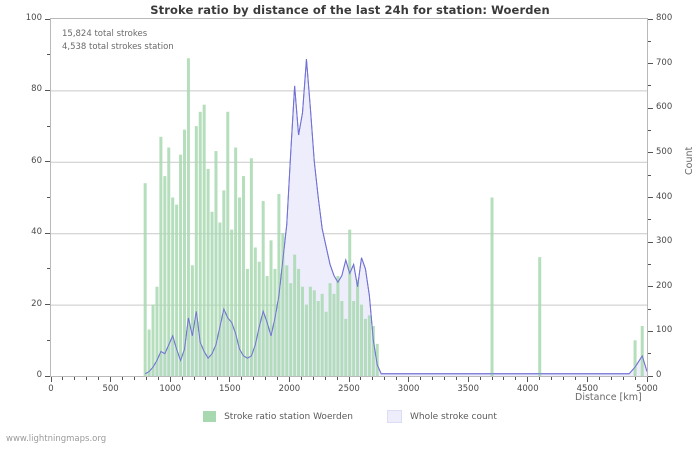 The height and width of the screenshot is (450, 700). I want to click on x-tick-label: 2500, so click(349, 389).